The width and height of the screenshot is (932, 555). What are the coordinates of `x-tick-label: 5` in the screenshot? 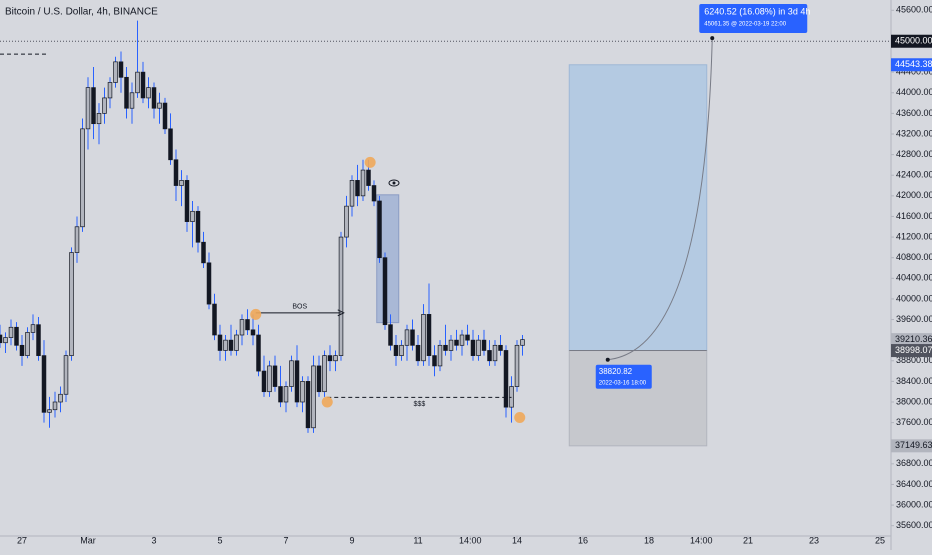 It's located at (219, 540).